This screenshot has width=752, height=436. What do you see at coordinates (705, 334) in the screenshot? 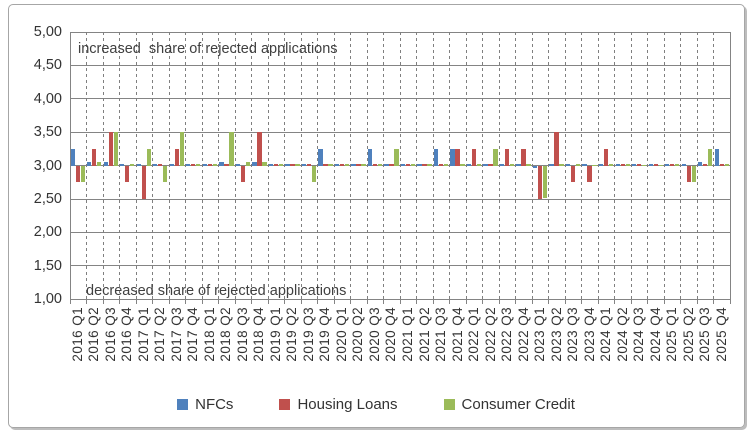
I see `x-axis-label: 2025 Q3` at bounding box center [705, 334].